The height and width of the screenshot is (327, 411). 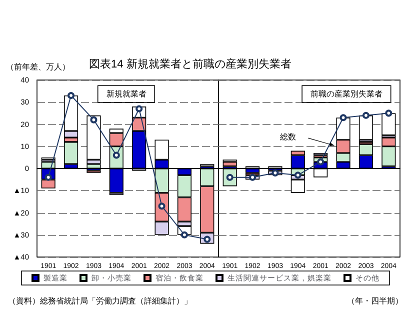 I want to click on annotation: 総数, so click(x=287, y=137).